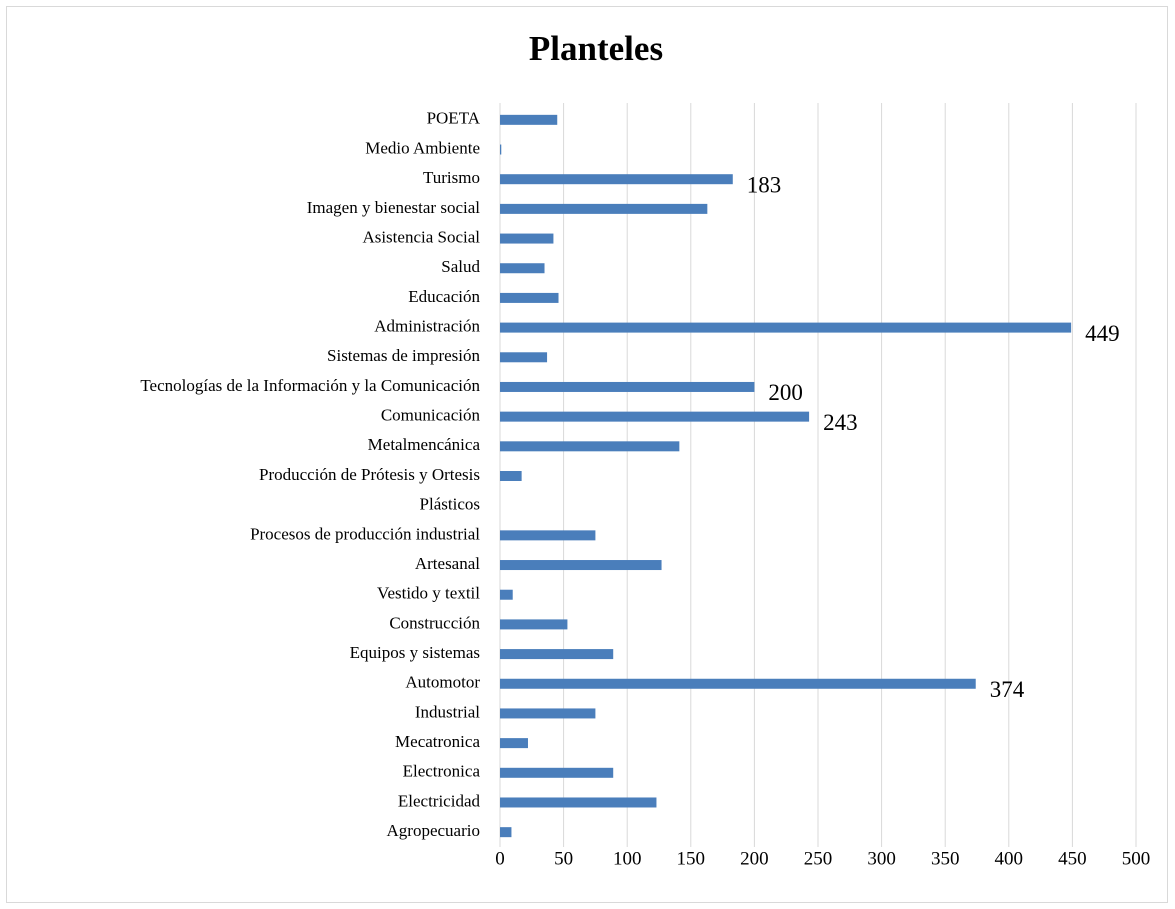  I want to click on y-tick-label: Construcción, so click(434, 622).